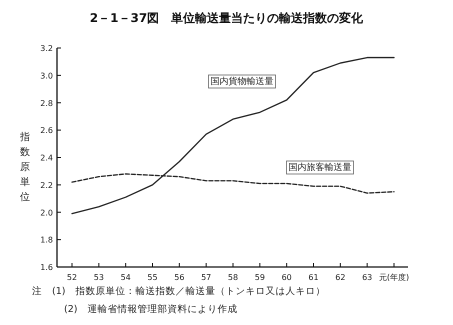 This screenshot has width=453, height=325. I want to click on text: 注 (1) 指数原単位：輸送指数／輸送量（トンキロ又は人キロ）, so click(179, 291).